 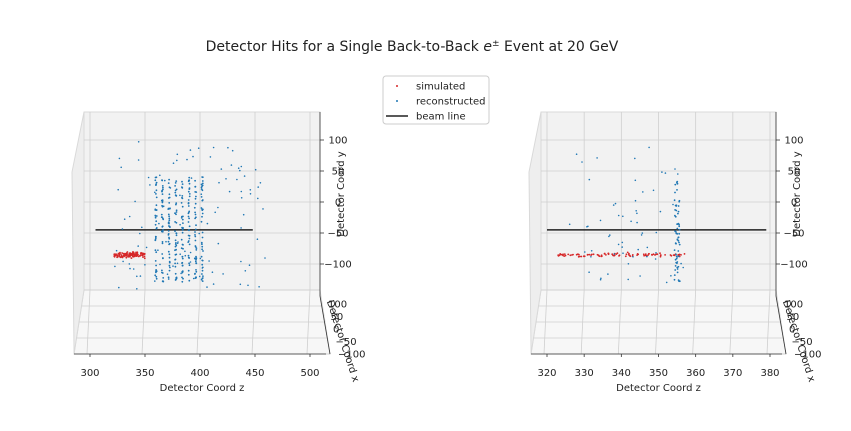 What do you see at coordinates (441, 117) in the screenshot?
I see `legend-label-beam-line: beam line` at bounding box center [441, 117].